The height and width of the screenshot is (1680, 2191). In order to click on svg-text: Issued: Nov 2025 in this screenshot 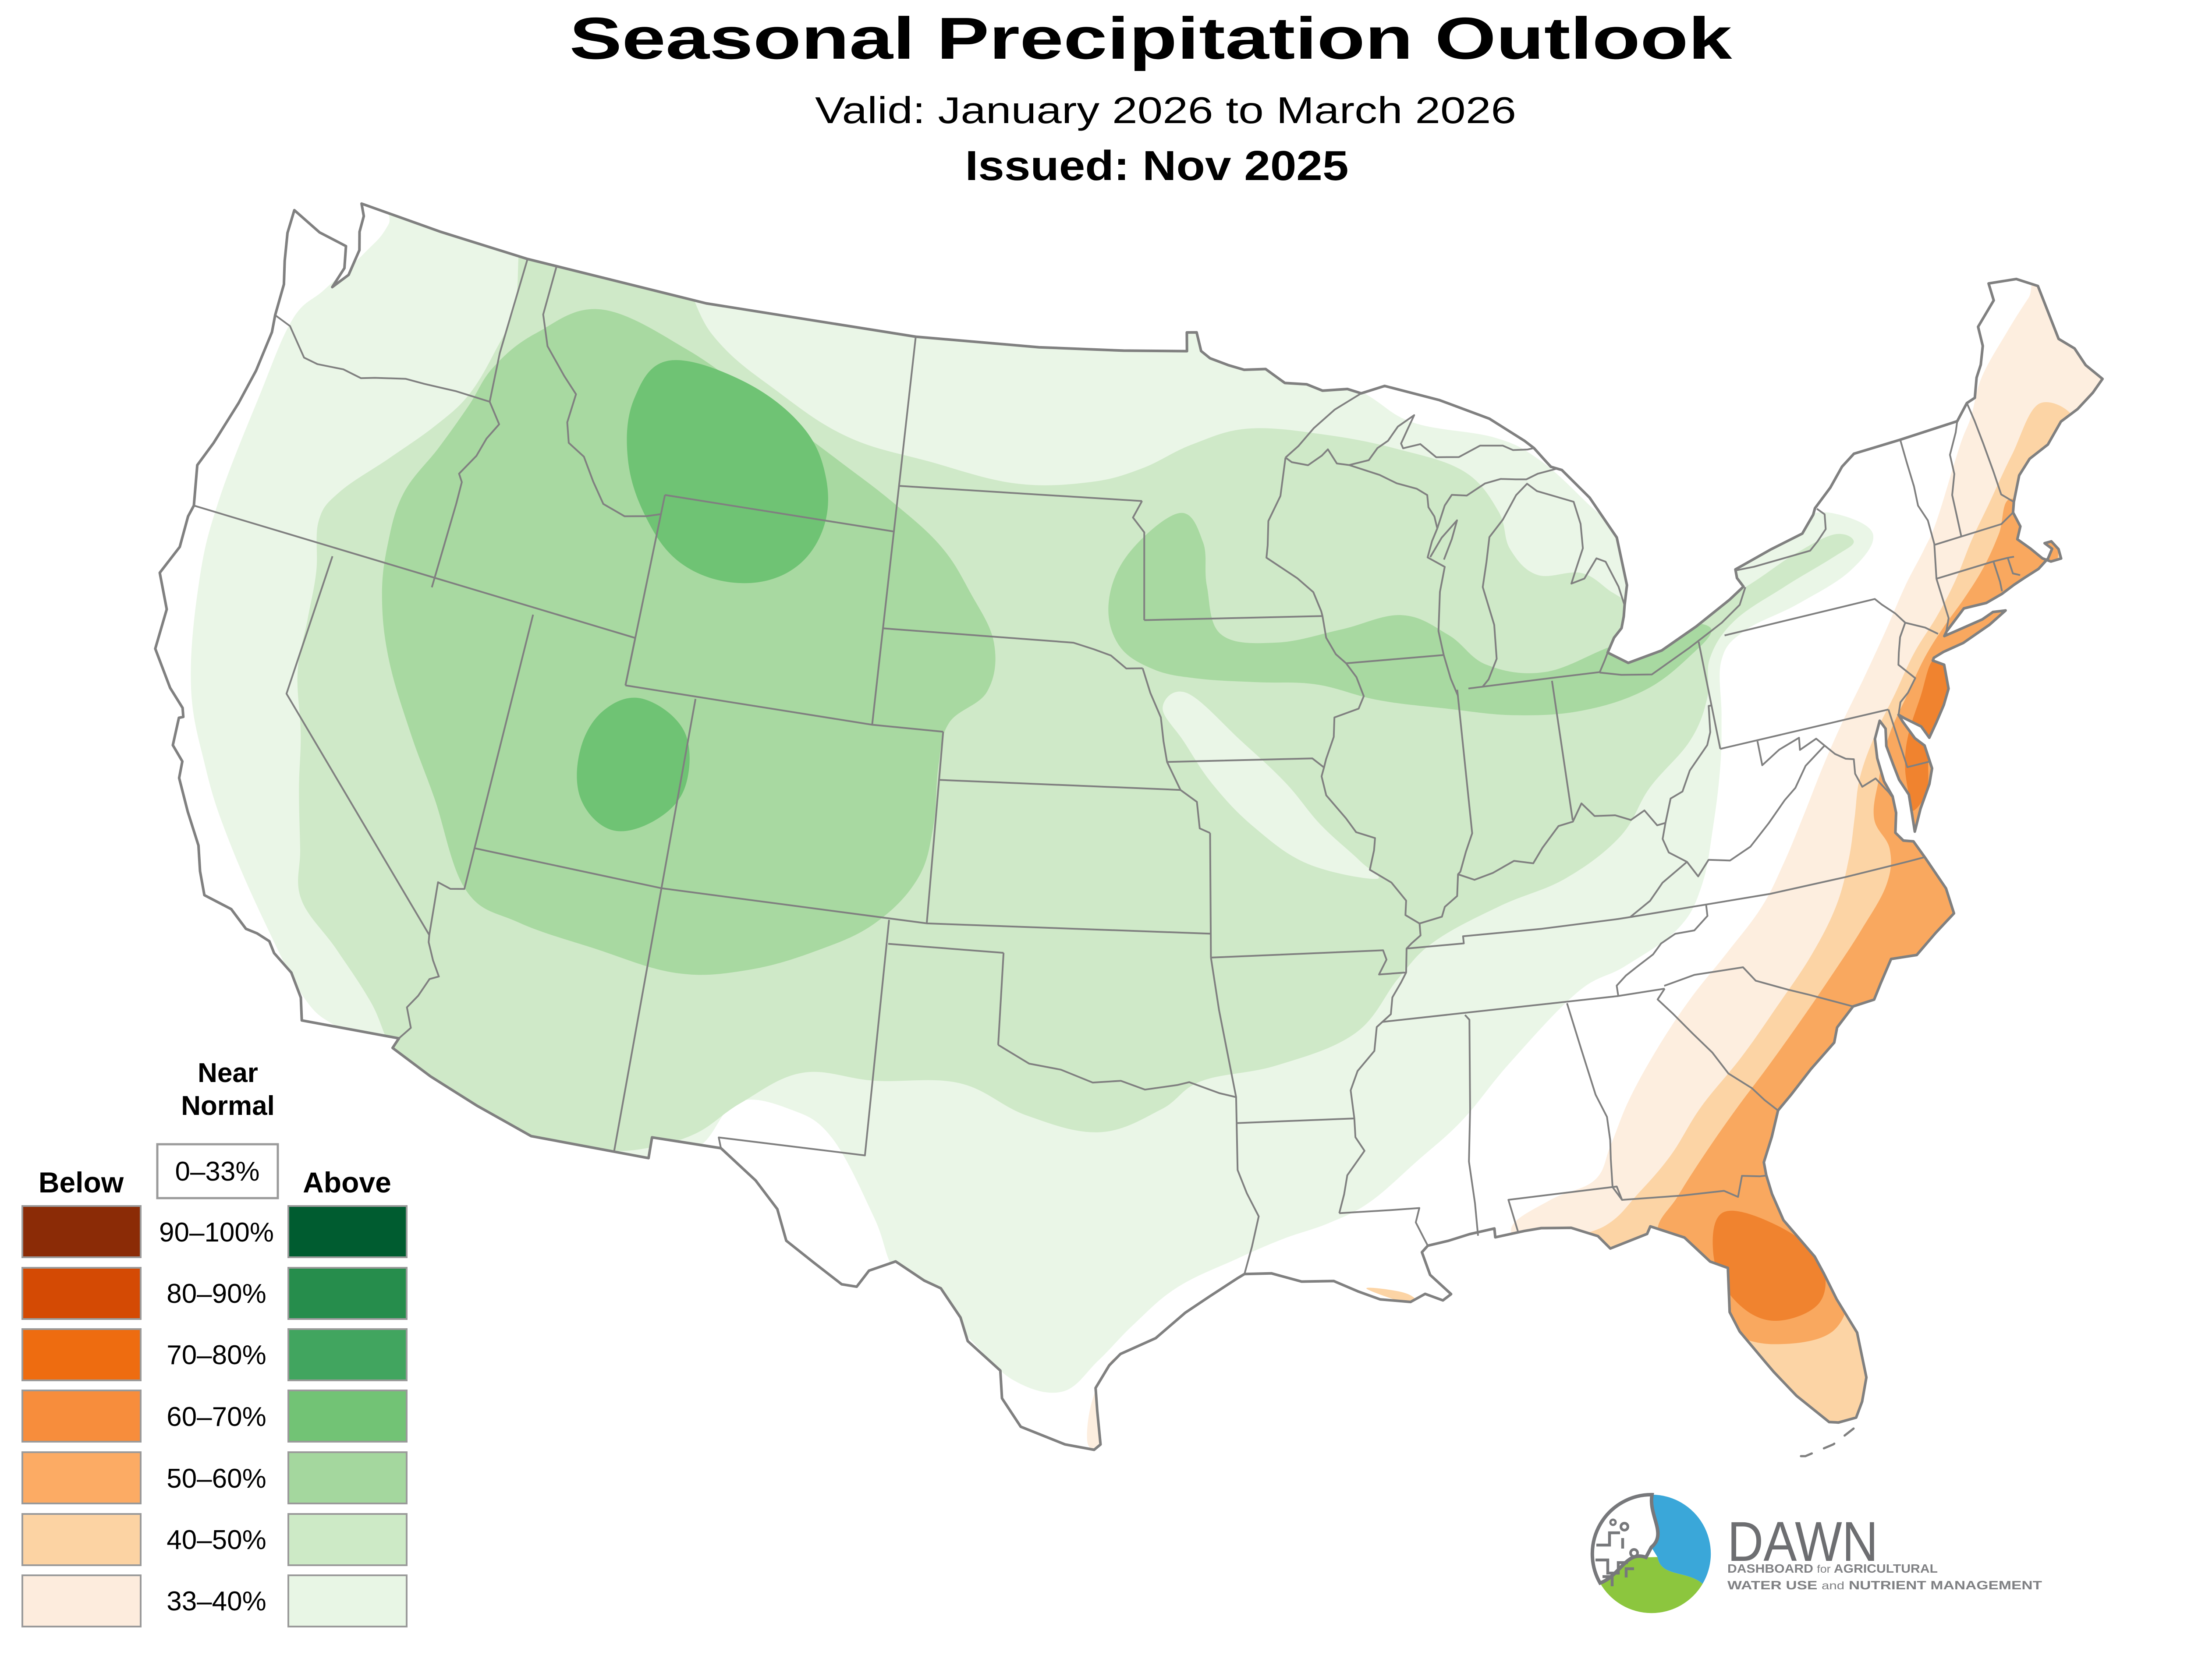, I will do `click(1157, 165)`.